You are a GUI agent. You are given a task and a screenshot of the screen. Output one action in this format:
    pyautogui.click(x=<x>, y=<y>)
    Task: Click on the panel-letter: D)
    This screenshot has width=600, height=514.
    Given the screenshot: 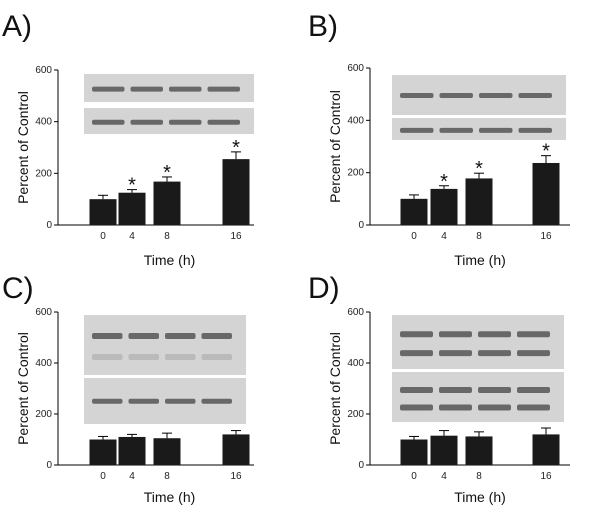 What is the action you would take?
    pyautogui.click(x=324, y=288)
    